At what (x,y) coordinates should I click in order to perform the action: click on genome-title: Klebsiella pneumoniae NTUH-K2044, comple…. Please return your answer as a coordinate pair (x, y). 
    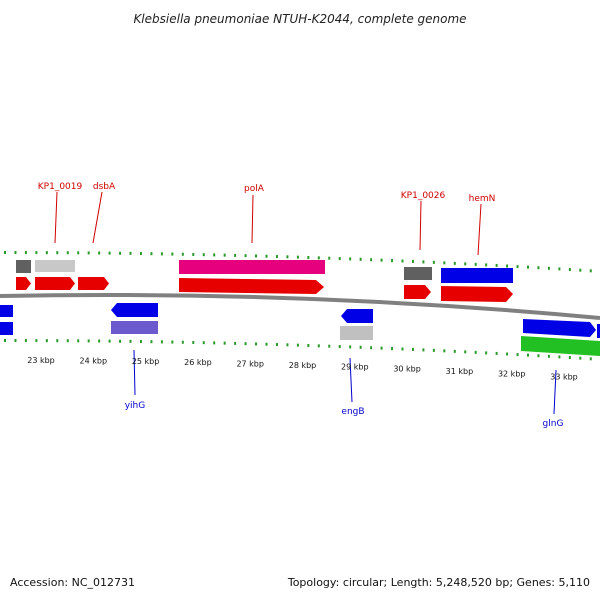
    Looking at the image, I should click on (299, 19).